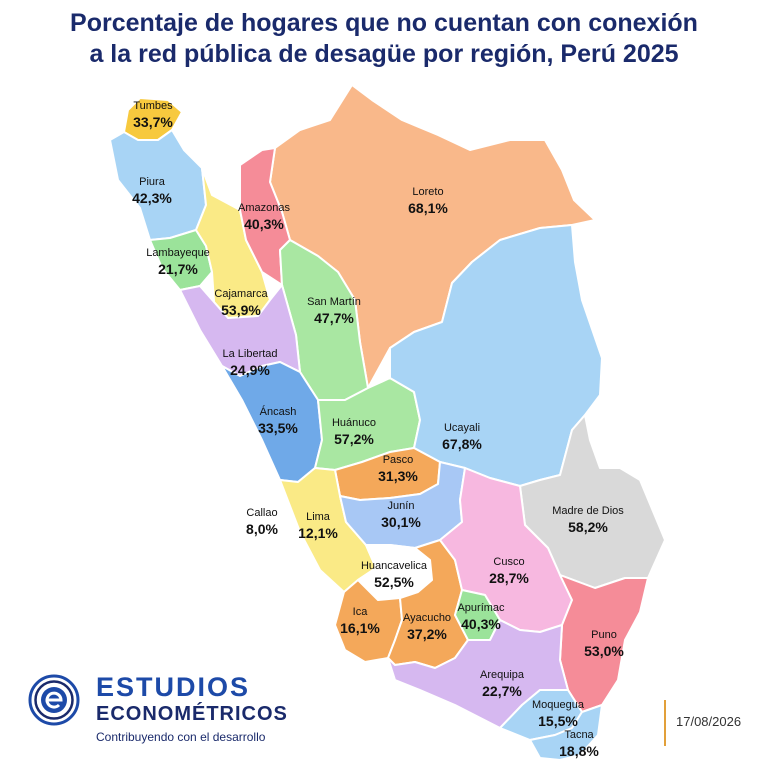 Image resolution: width=768 pixels, height=768 pixels. Describe the element at coordinates (354, 423) in the screenshot. I see `region-name: Huánuco` at that location.